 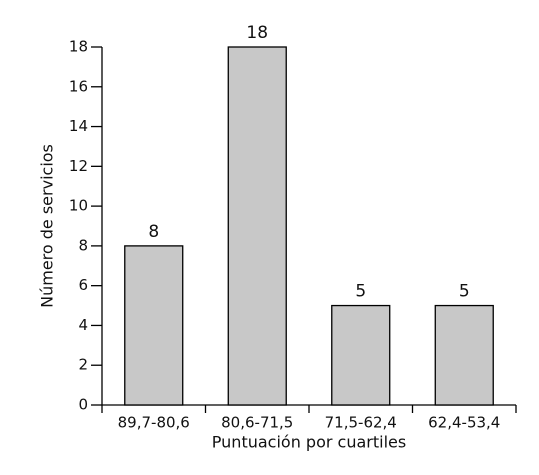 I want to click on x-tick-label: 62,4-53,4, so click(x=464, y=423).